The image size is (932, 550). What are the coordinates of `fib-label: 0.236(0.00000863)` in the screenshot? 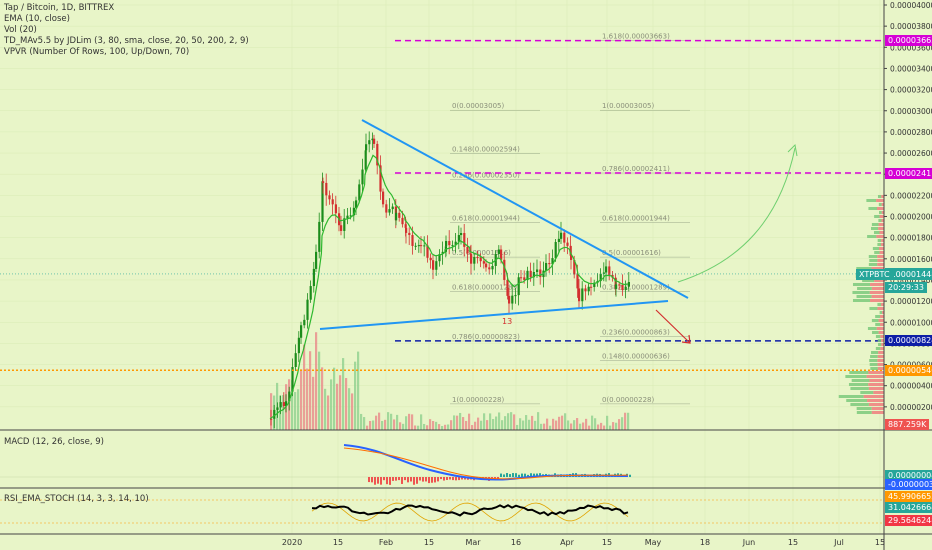 It's located at (636, 333).